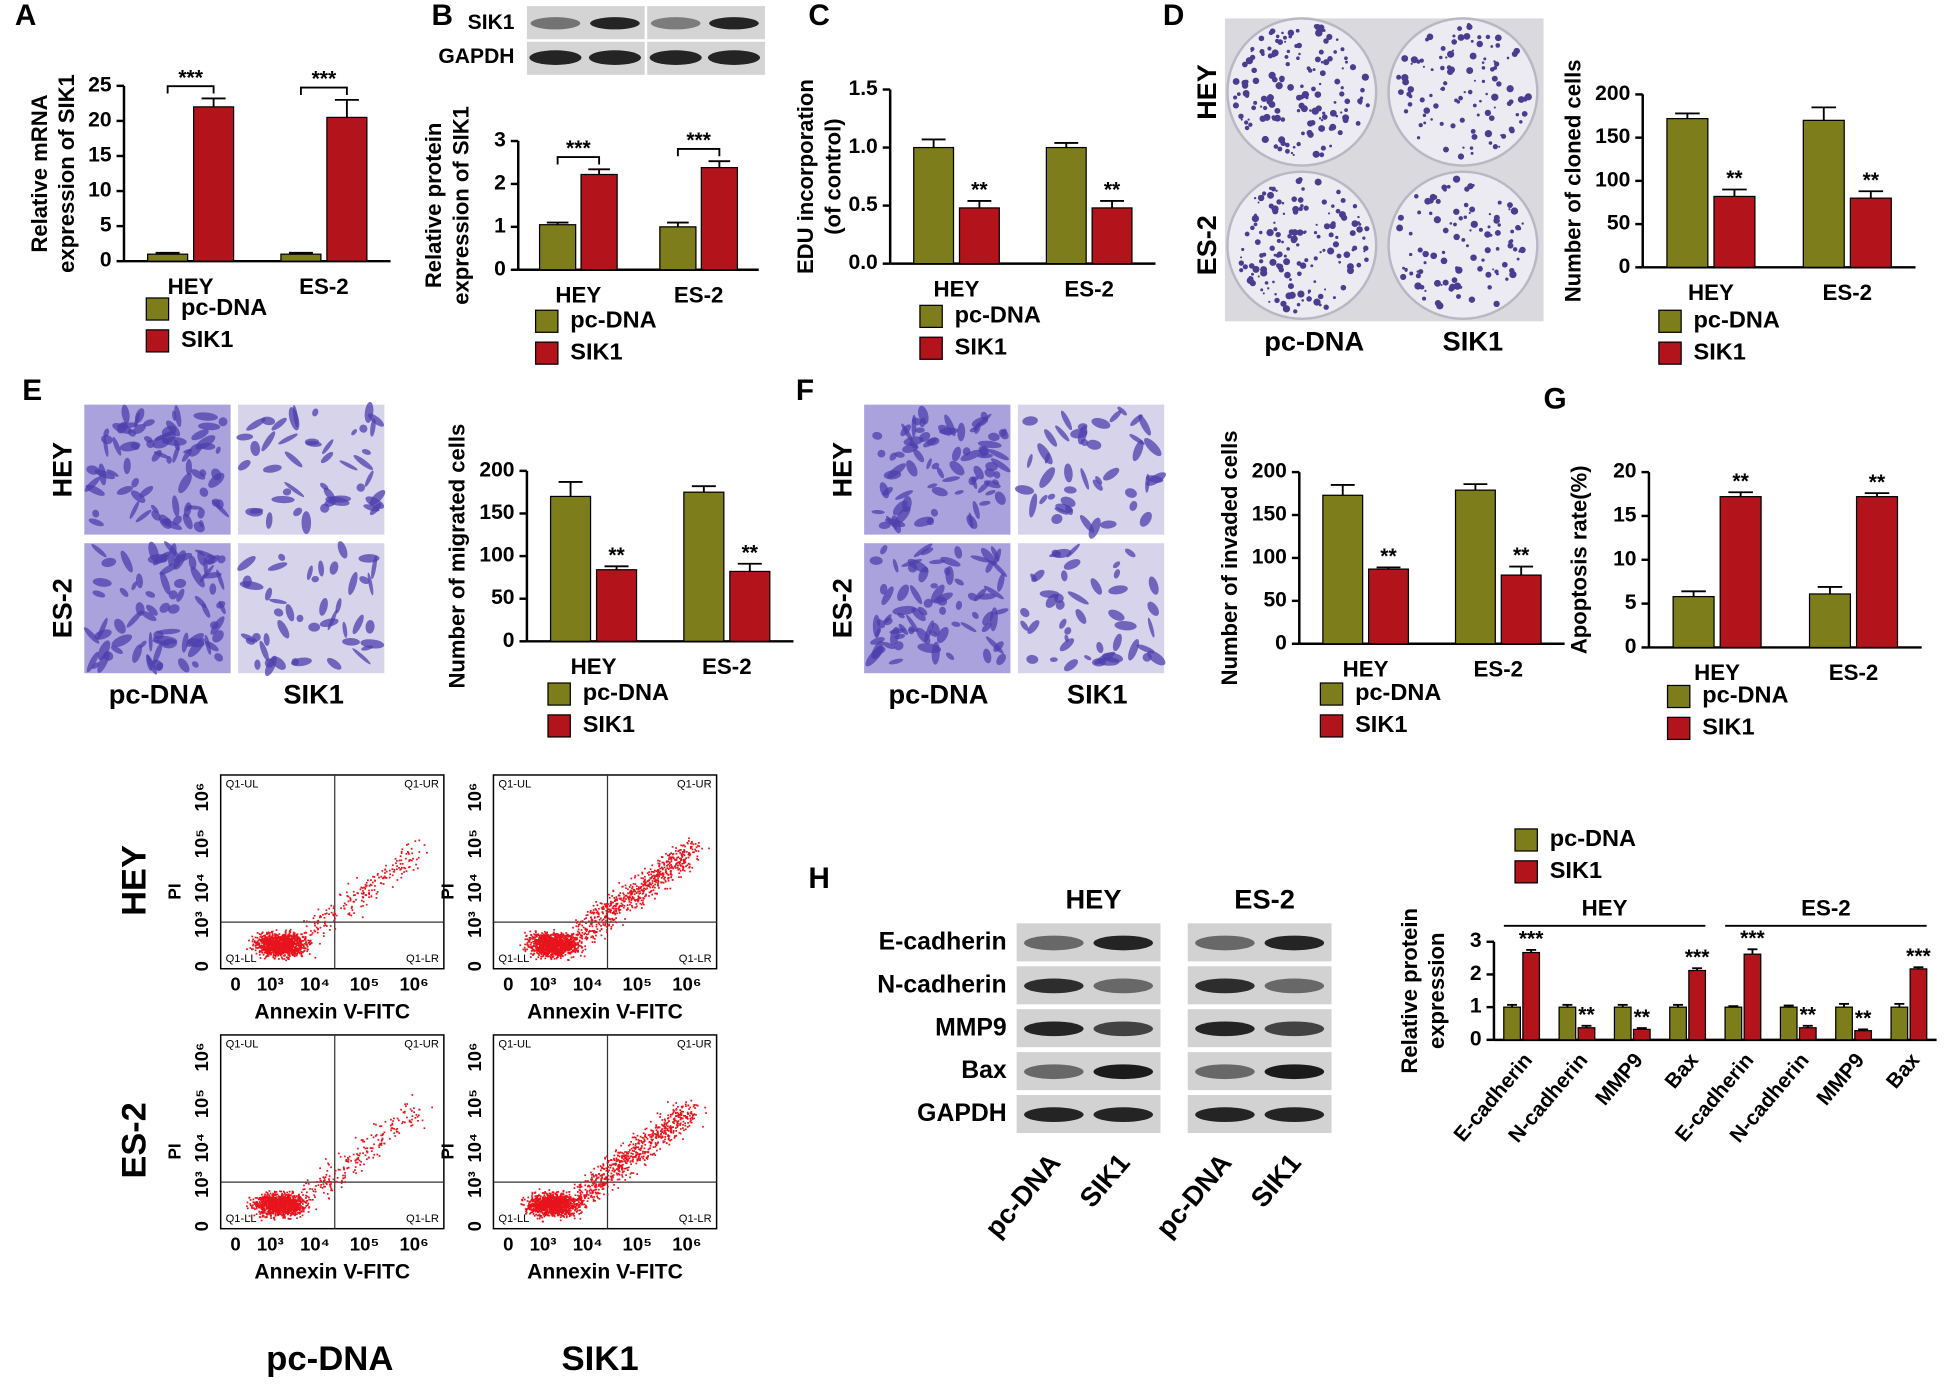 The width and height of the screenshot is (1944, 1393). I want to click on y-tick-label: 15, so click(1625, 515).